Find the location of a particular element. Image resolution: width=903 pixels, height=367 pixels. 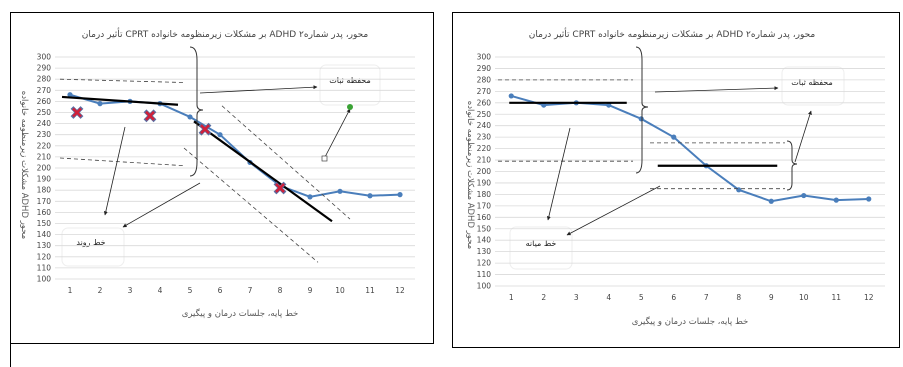

left-page-edge is located at coordinates (10, 353).